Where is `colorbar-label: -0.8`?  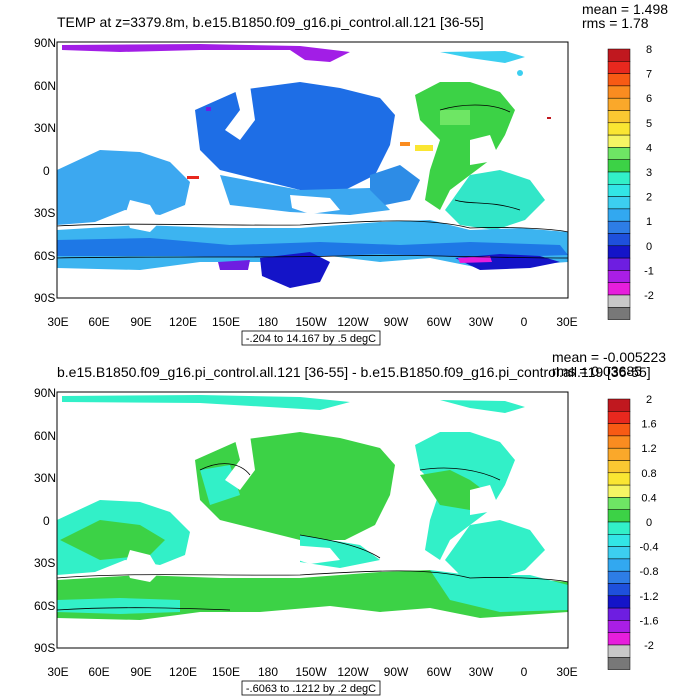
colorbar-label: -0.8 is located at coordinates (649, 572).